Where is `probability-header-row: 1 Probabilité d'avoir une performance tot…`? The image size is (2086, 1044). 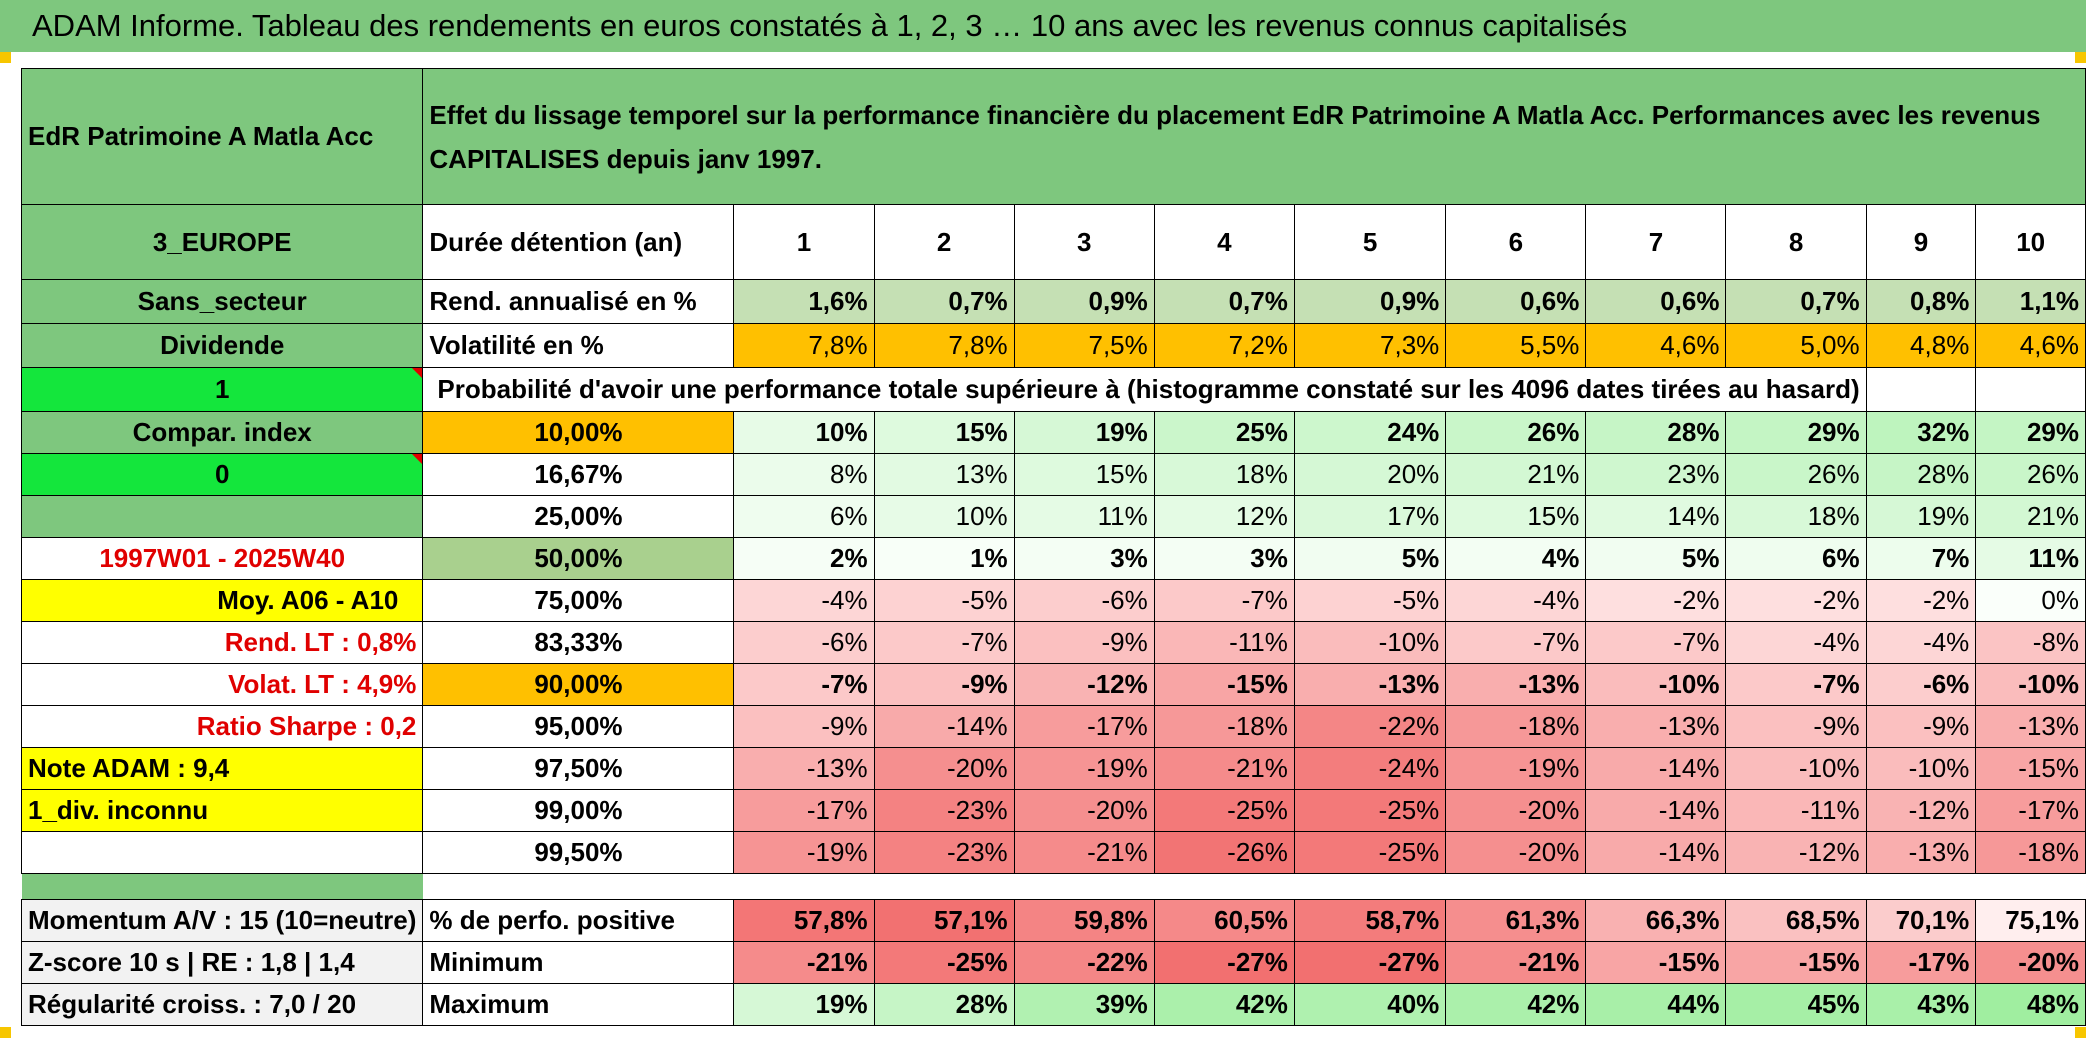
probability-header-row: 1 Probabilité d'avoir une performance tot… is located at coordinates (1053, 389).